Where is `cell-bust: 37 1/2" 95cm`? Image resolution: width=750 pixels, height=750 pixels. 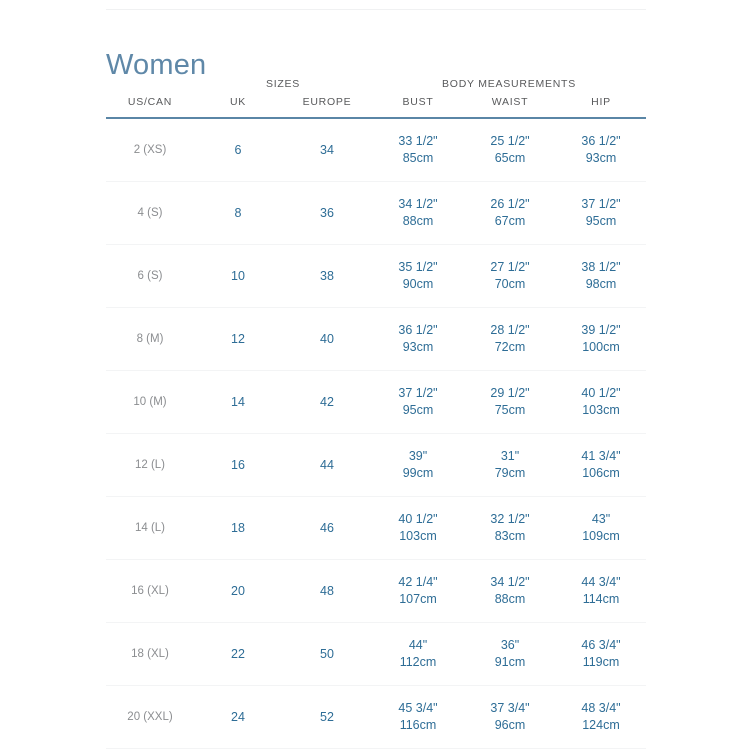 cell-bust: 37 1/2" 95cm is located at coordinates (418, 402).